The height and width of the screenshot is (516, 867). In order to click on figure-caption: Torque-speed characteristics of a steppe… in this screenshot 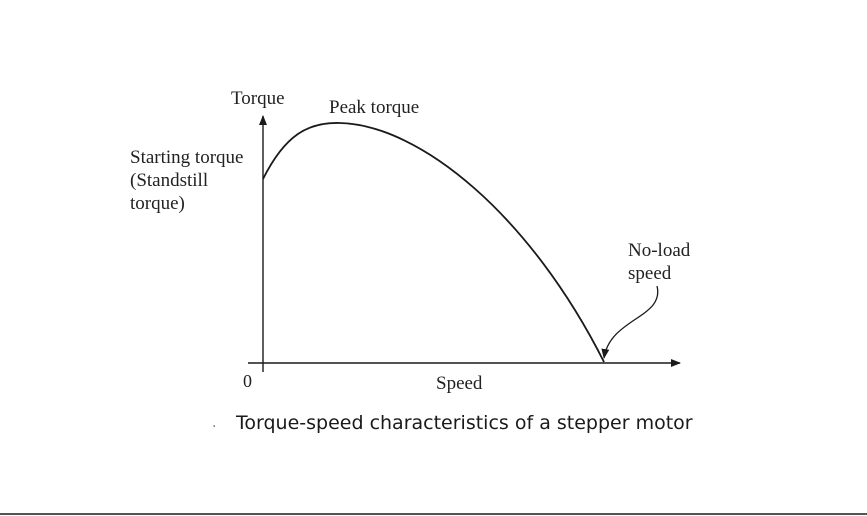, I will do `click(464, 423)`.